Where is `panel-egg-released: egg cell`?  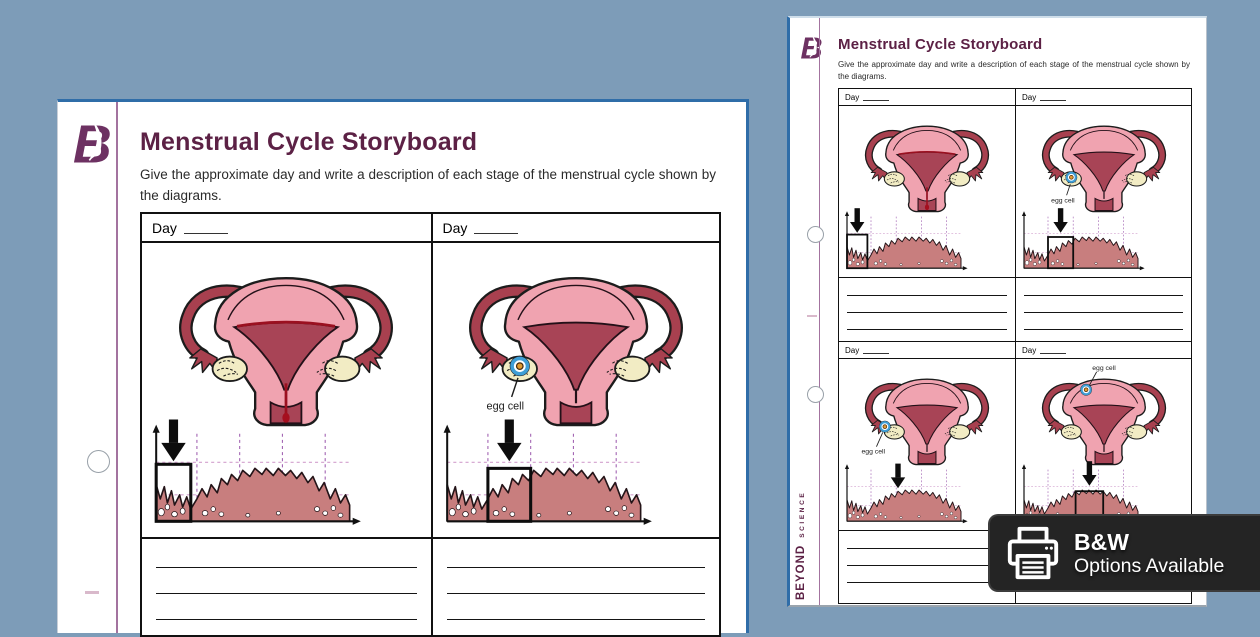 panel-egg-released: egg cell is located at coordinates (927, 445).